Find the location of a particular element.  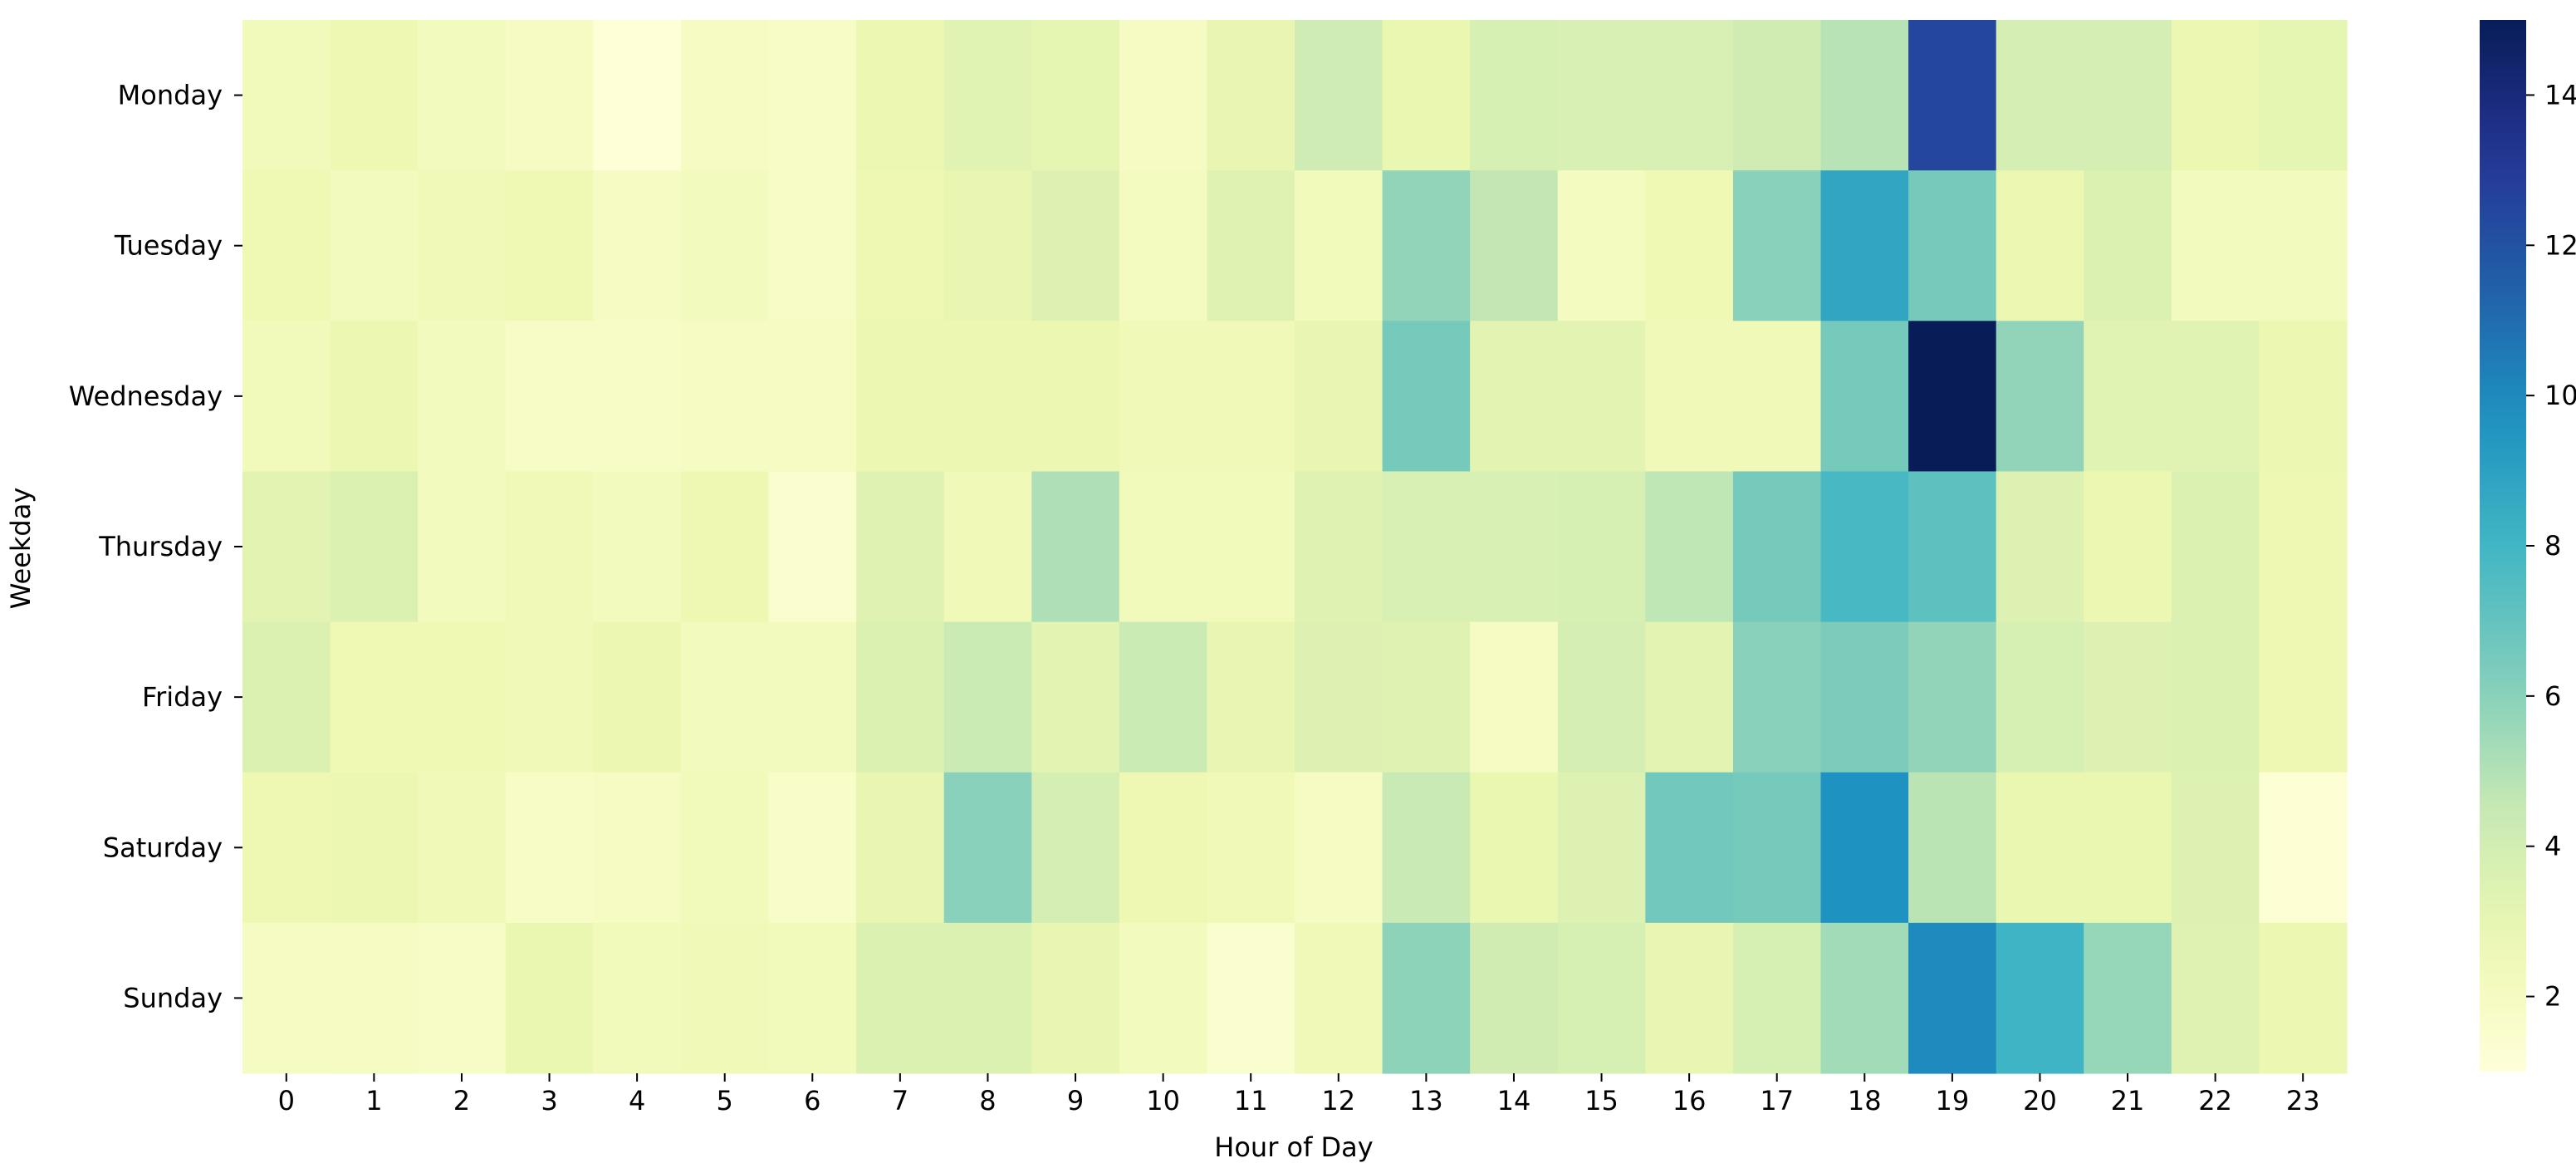

y-tick-label: Saturday is located at coordinates (163, 847).